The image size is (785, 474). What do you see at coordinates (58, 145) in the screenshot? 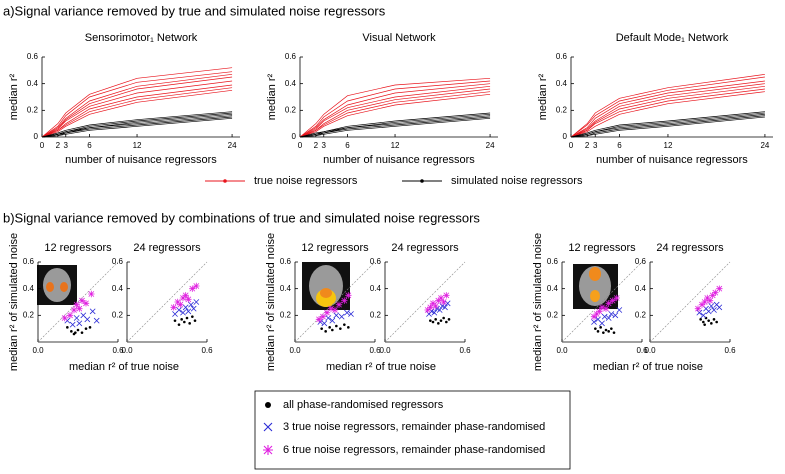
I see `x-tick-label: 2` at bounding box center [58, 145].